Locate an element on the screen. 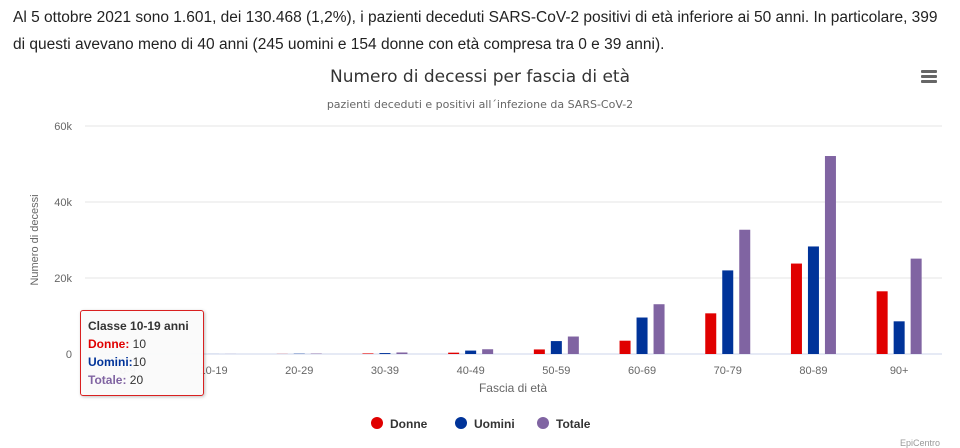 This screenshot has height=448, width=960. y-axis-label: Numero di decessi is located at coordinates (35, 239).